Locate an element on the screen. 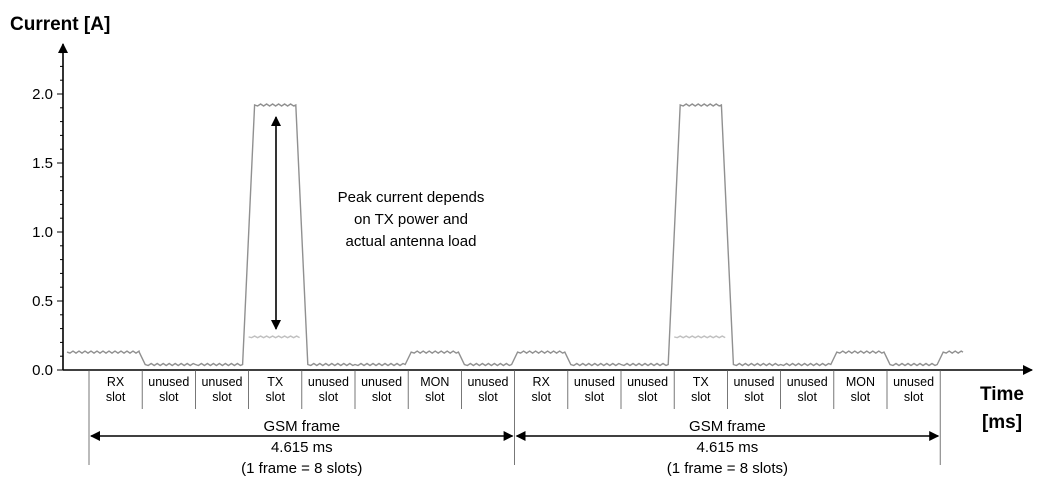  y-tick-label: 2.0 is located at coordinates (42, 94).